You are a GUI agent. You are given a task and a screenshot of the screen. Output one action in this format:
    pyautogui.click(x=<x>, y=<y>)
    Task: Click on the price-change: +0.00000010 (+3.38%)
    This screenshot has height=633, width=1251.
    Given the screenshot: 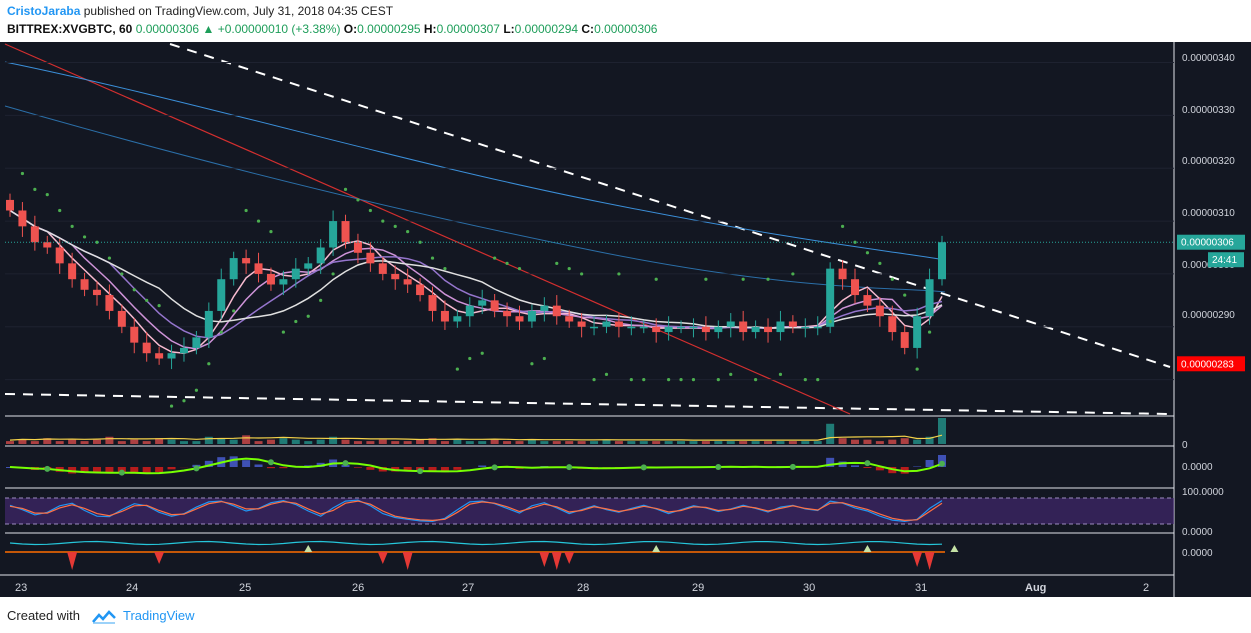 What is the action you would take?
    pyautogui.click(x=279, y=29)
    